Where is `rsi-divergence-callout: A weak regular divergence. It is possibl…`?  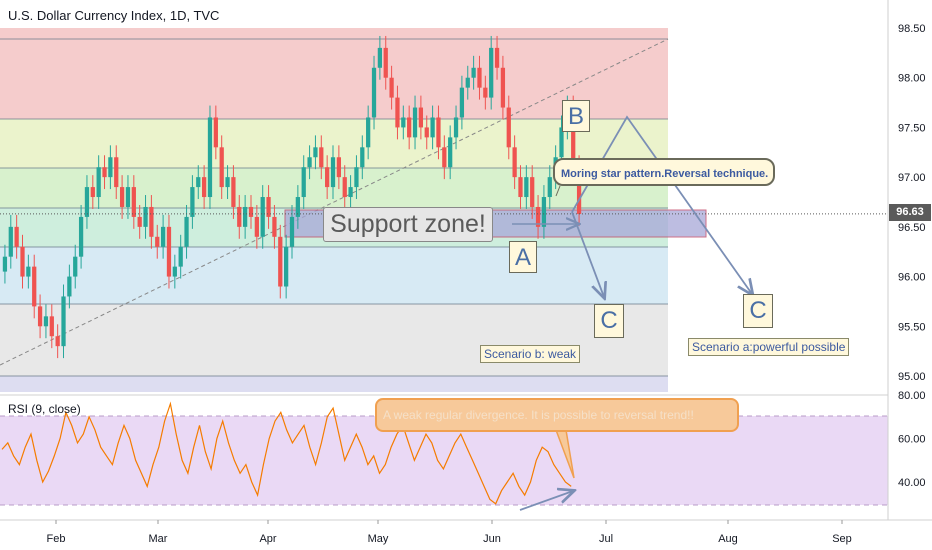
rsi-divergence-callout: A weak regular divergence. It is possibl… is located at coordinates (557, 415).